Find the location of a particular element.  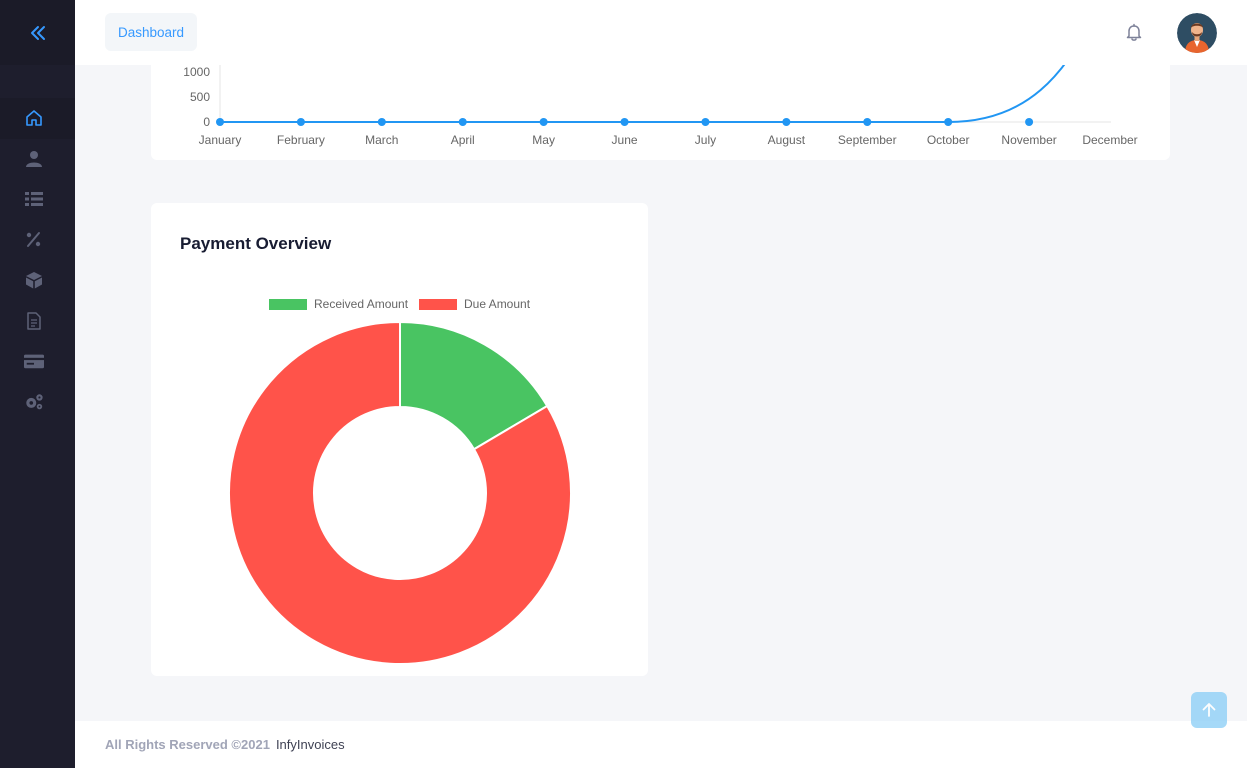

legend-swatch-due is located at coordinates (438, 304).